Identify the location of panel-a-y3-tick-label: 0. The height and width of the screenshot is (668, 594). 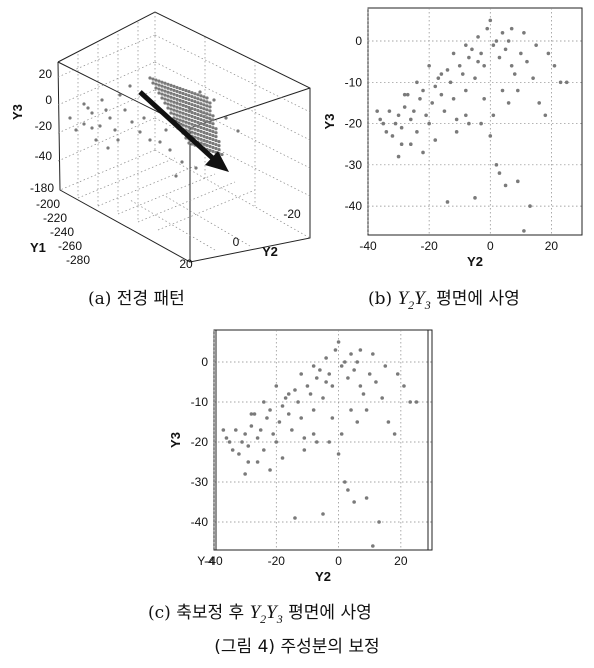
(48, 100).